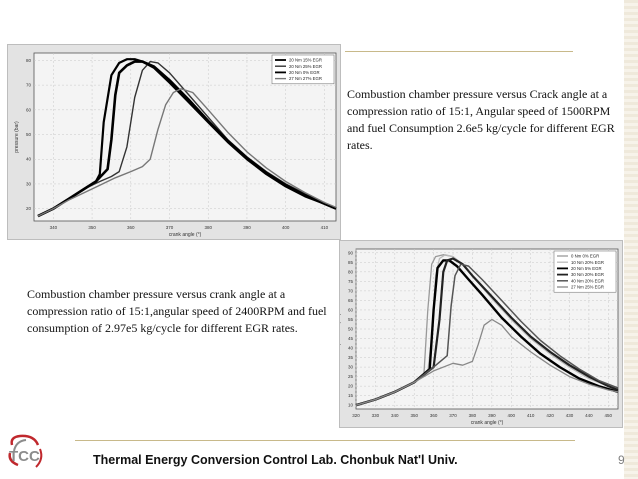 The width and height of the screenshot is (638, 479). Describe the element at coordinates (631, 239) in the screenshot. I see `slide-edge-decoration` at that location.